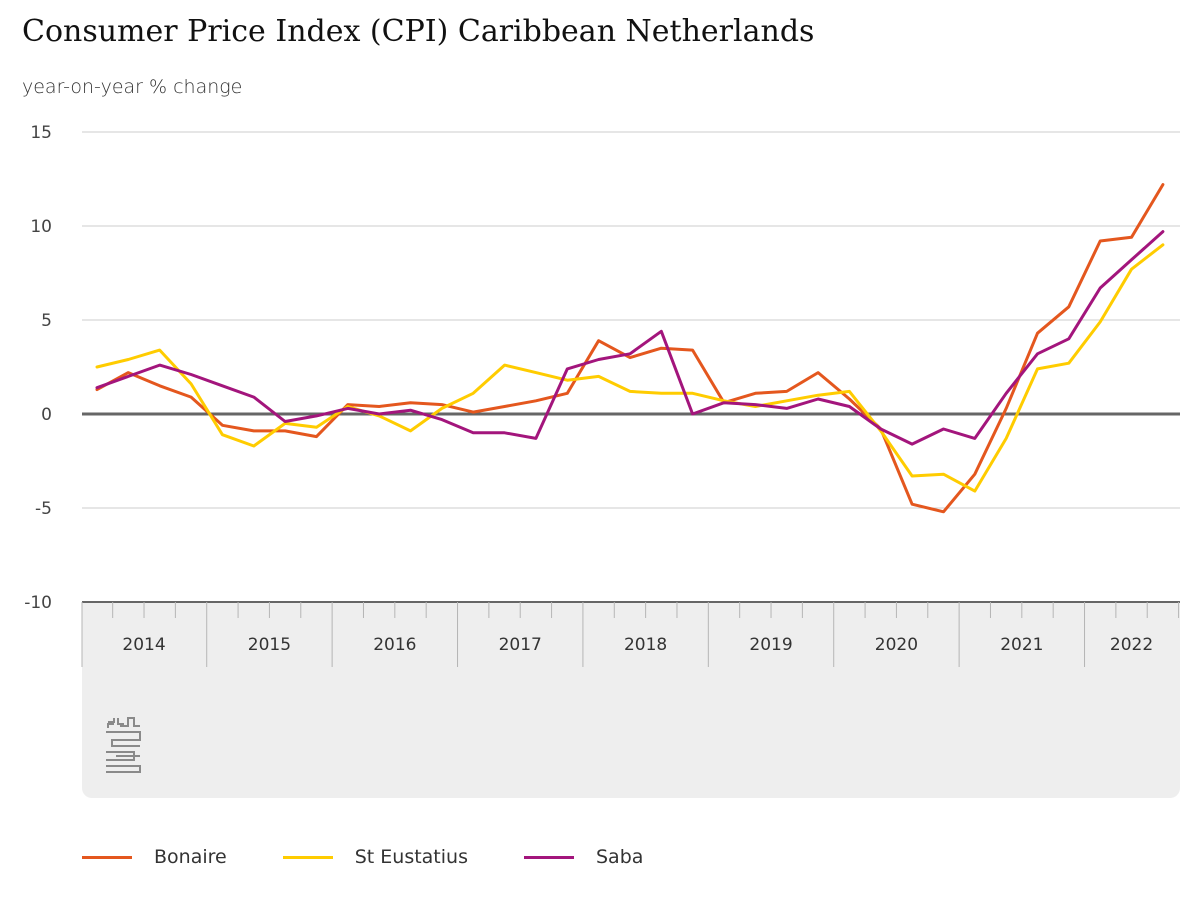  Describe the element at coordinates (123, 745) in the screenshot. I see `cbs-logo-icon` at that location.